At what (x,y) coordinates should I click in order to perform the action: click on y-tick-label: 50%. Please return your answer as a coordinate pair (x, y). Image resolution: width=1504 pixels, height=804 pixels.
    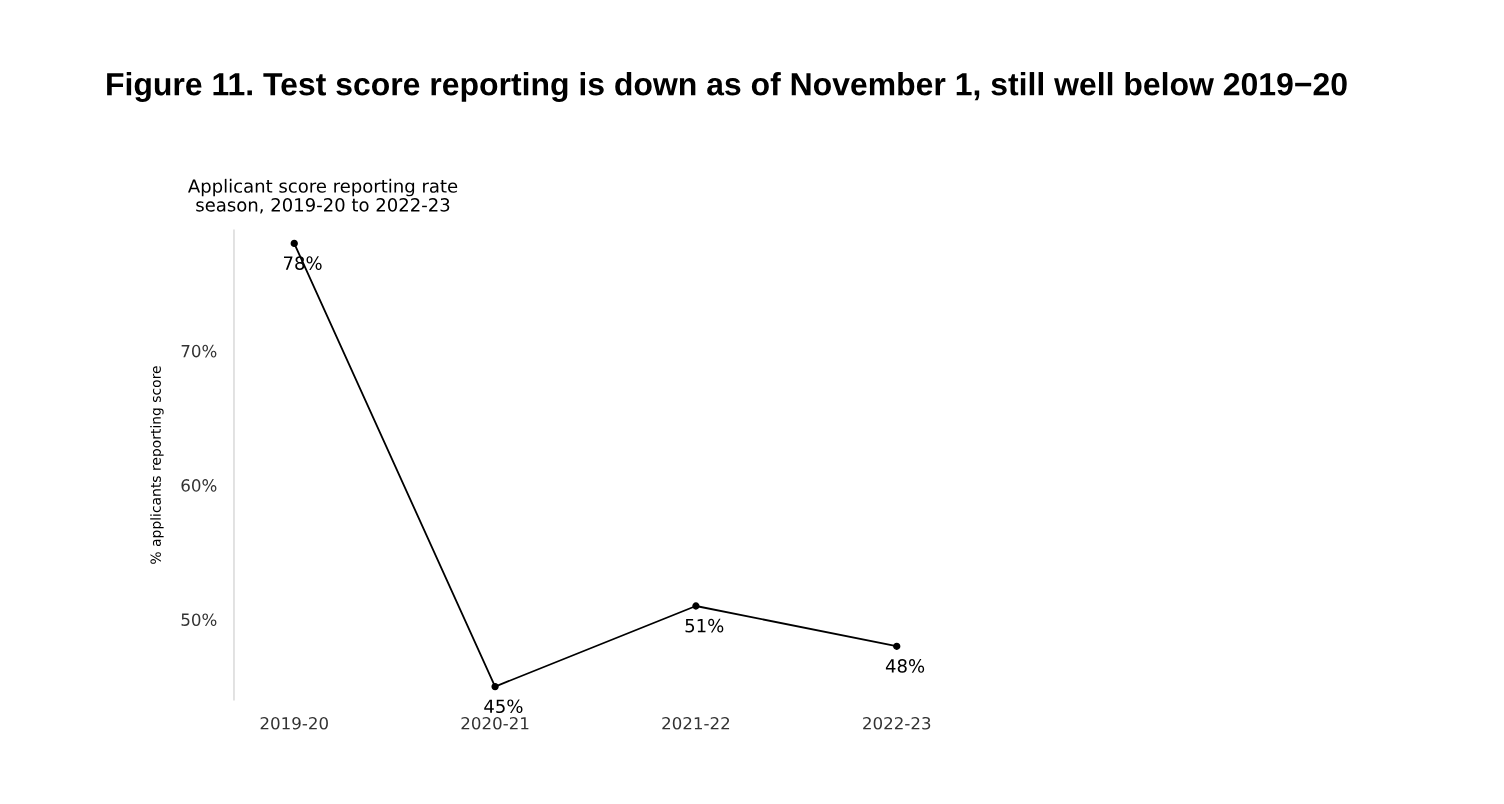
    Looking at the image, I should click on (199, 619).